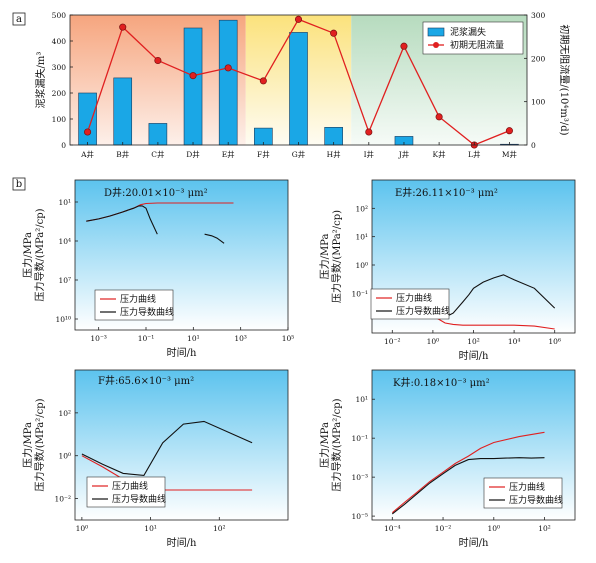 The image size is (596, 563). Describe the element at coordinates (538, 58) in the screenshot. I see `right-tick-label: 200` at that location.